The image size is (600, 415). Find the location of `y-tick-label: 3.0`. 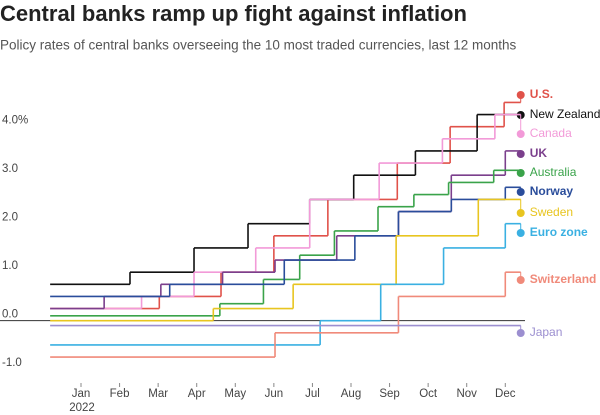

y-tick-label: 3.0 is located at coordinates (10, 169).